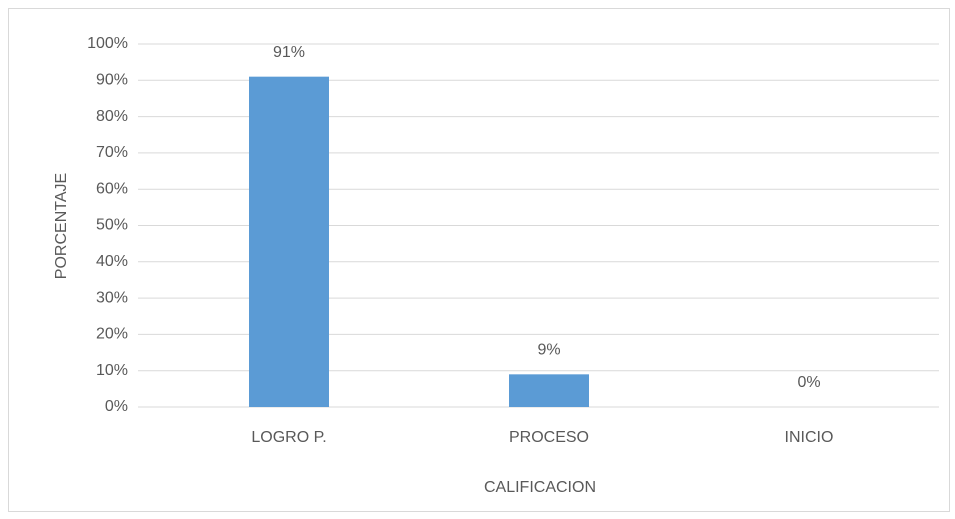 The width and height of the screenshot is (955, 519). I want to click on y-tick-label: 20%, so click(112, 334).